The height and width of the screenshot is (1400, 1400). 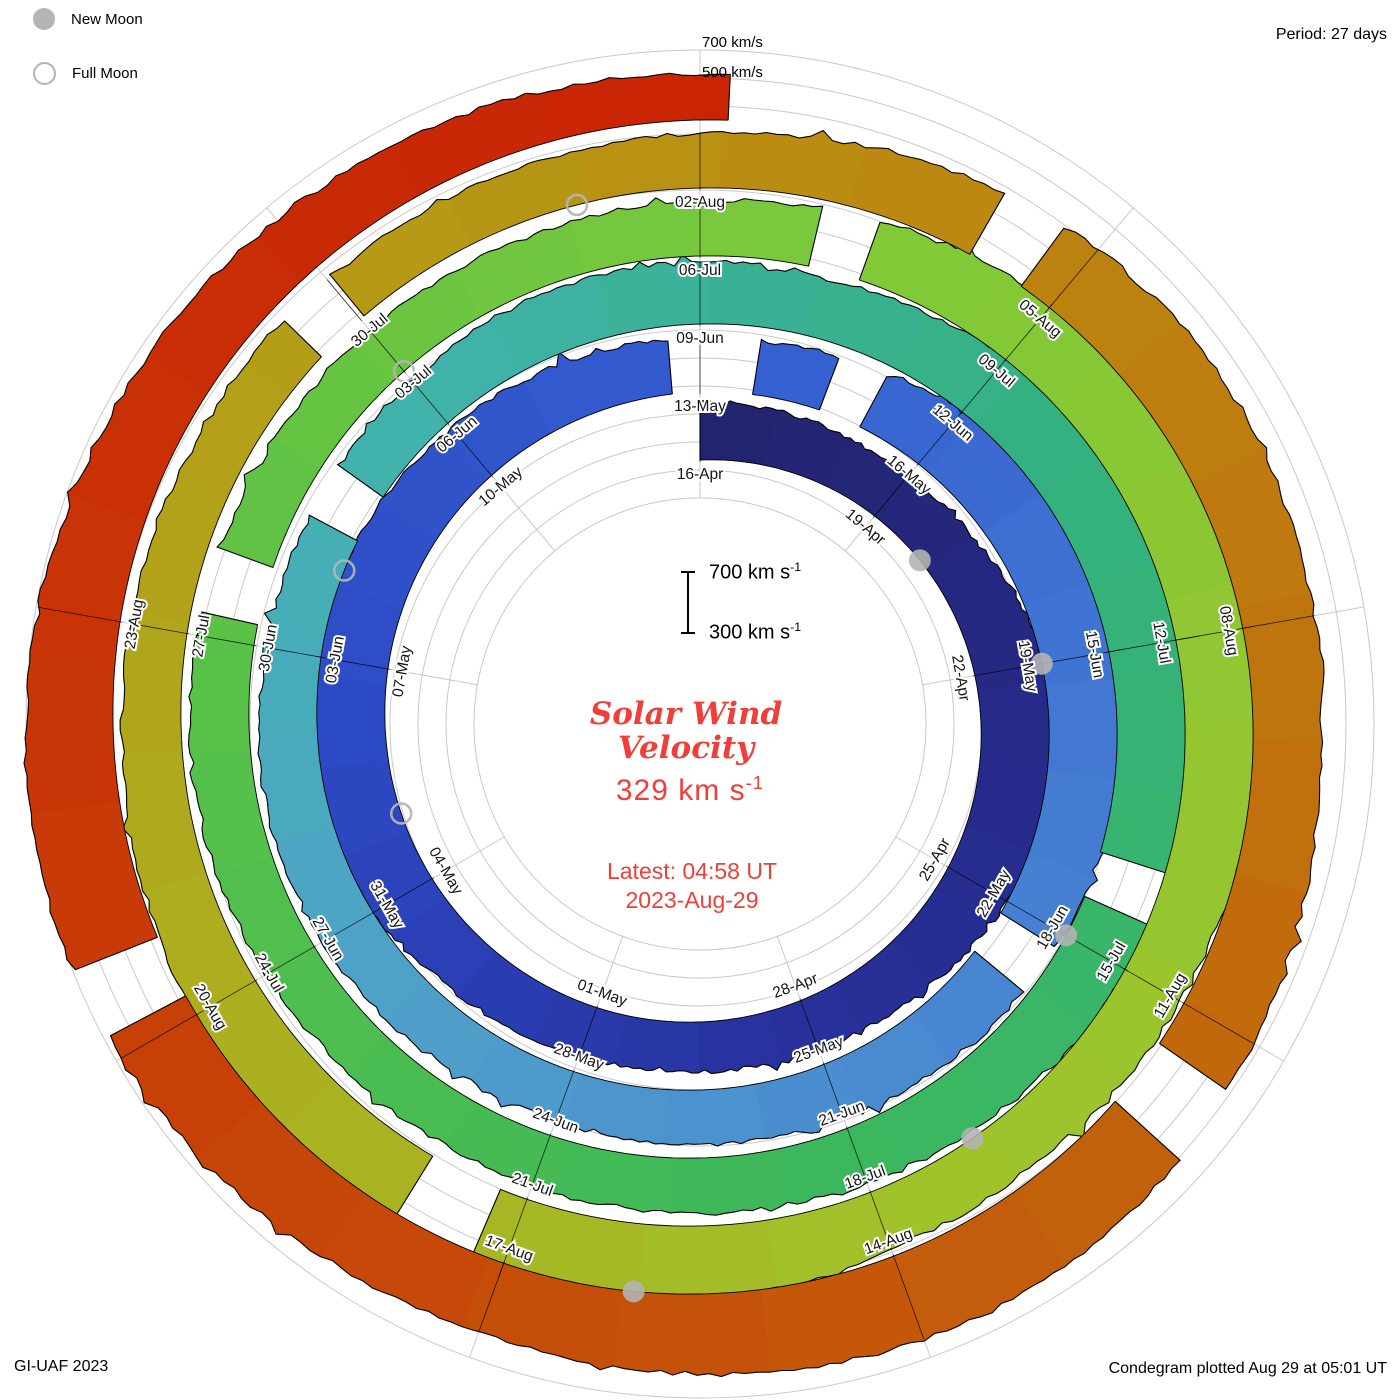 What do you see at coordinates (402, 671) in the screenshot?
I see `spiral-date-label: 07-May` at bounding box center [402, 671].